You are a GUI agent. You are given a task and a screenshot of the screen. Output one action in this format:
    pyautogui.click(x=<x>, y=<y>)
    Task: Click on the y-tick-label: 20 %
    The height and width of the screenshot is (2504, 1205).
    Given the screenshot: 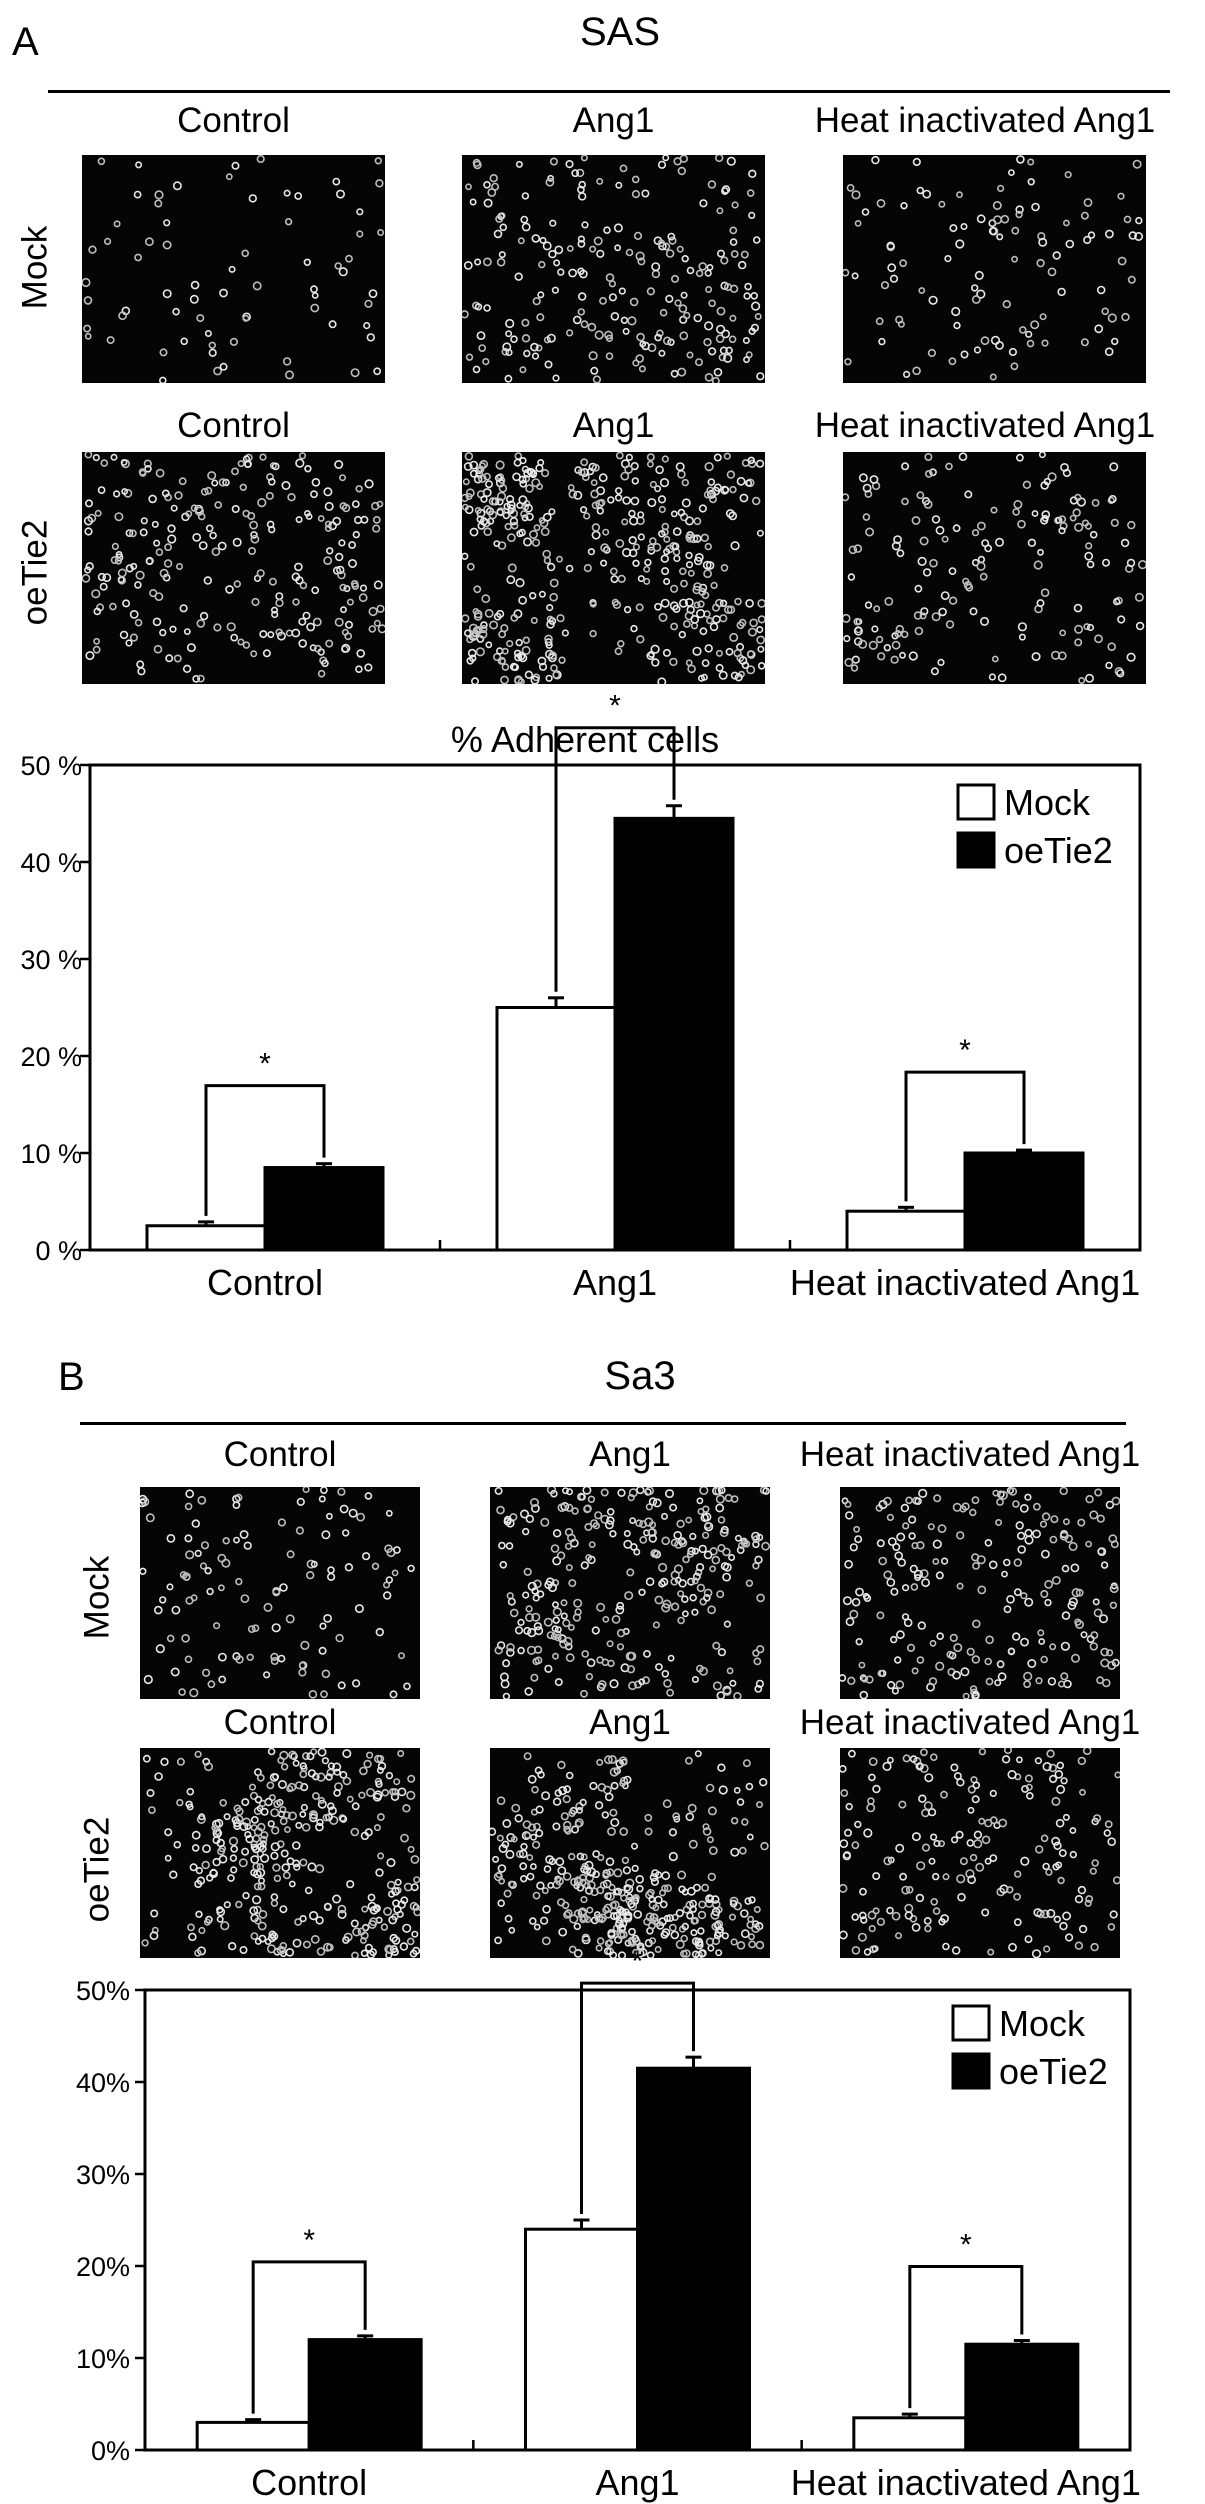 What is the action you would take?
    pyautogui.click(x=51, y=1057)
    